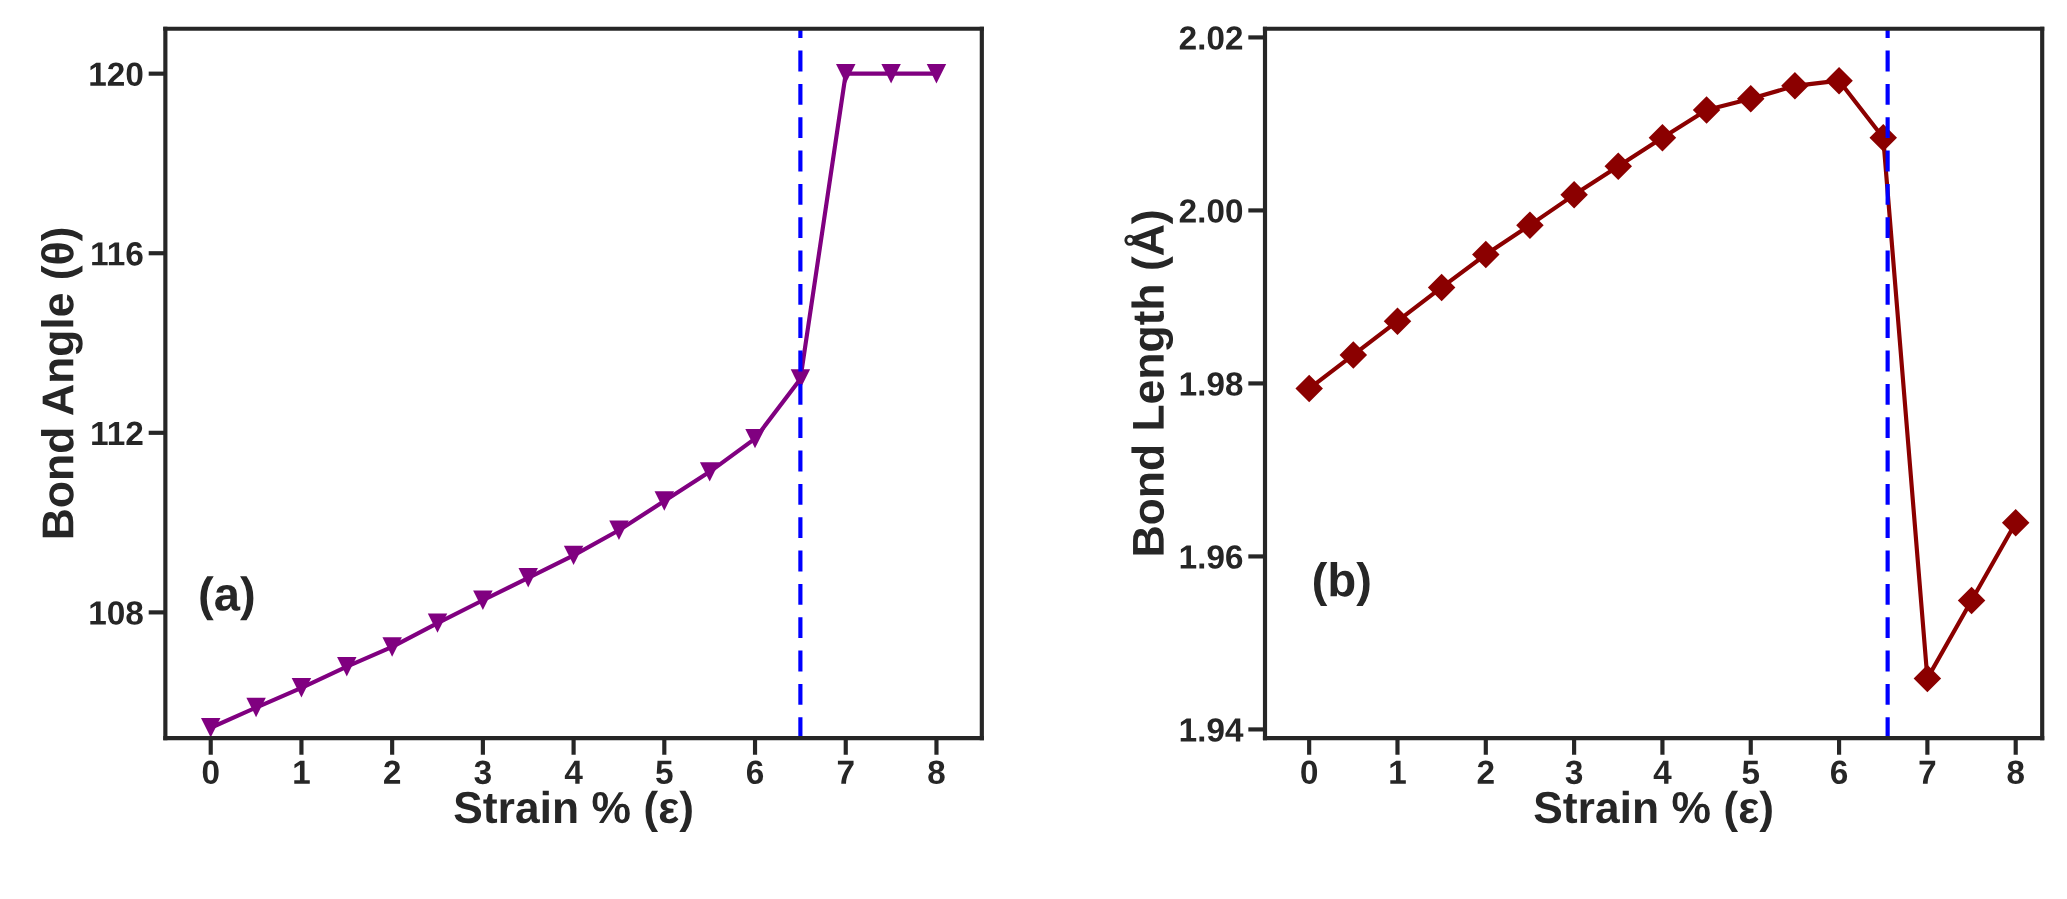  I want to click on y-tick-label: 2.02, so click(1211, 38).